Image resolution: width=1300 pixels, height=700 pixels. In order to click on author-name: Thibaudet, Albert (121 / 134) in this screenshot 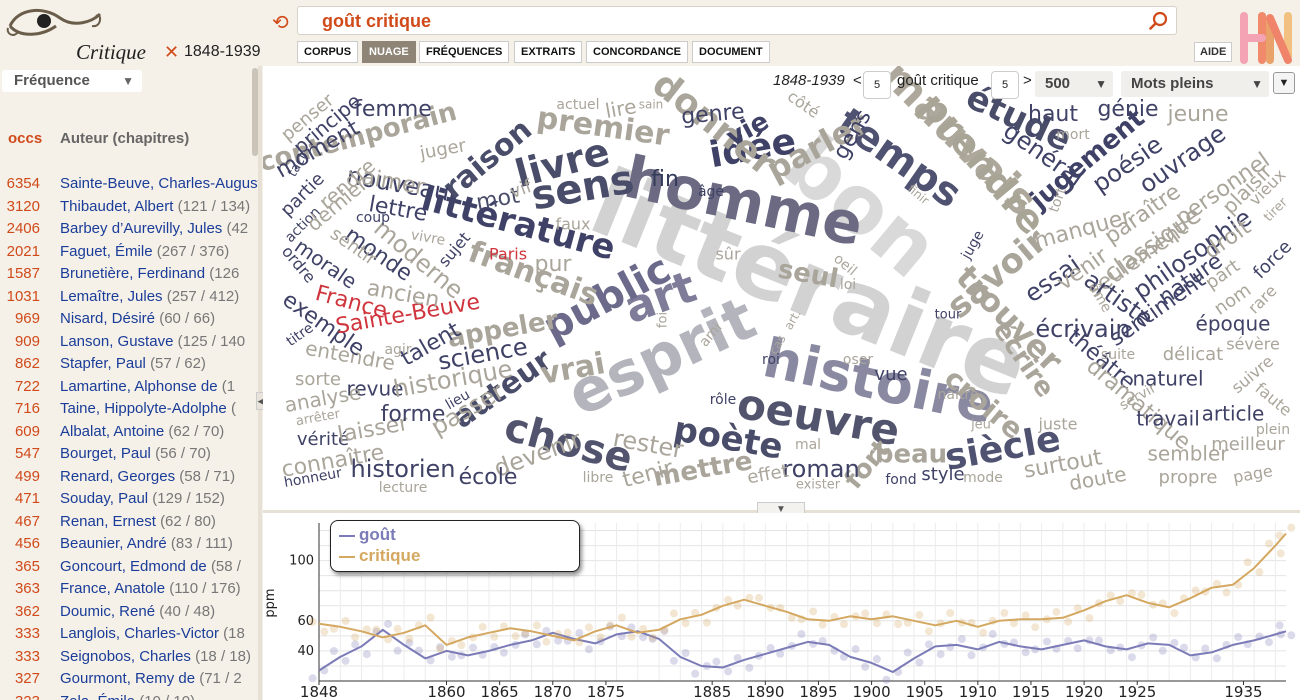, I will do `click(155, 206)`.